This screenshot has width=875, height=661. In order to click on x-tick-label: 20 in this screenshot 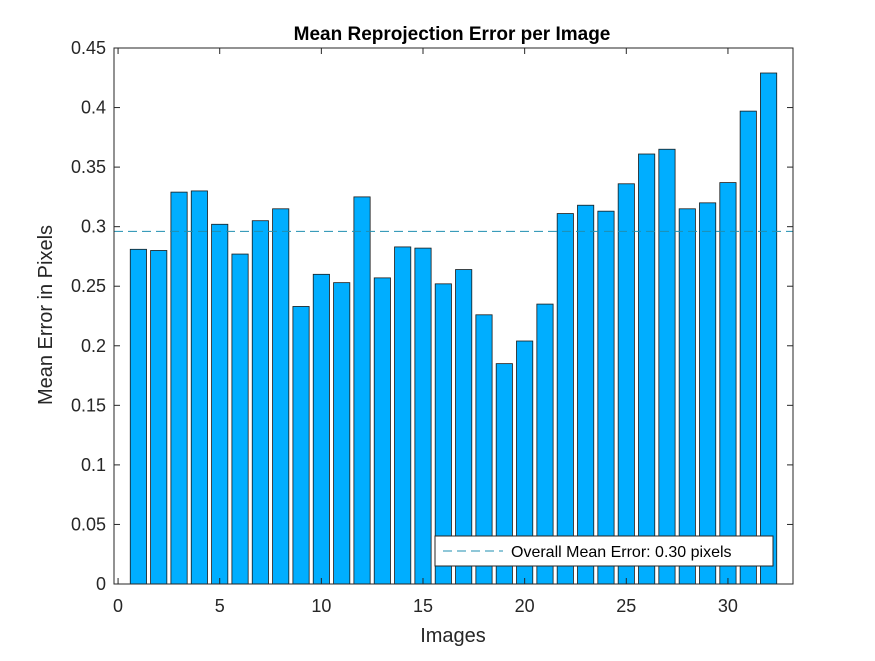, I will do `click(525, 606)`.